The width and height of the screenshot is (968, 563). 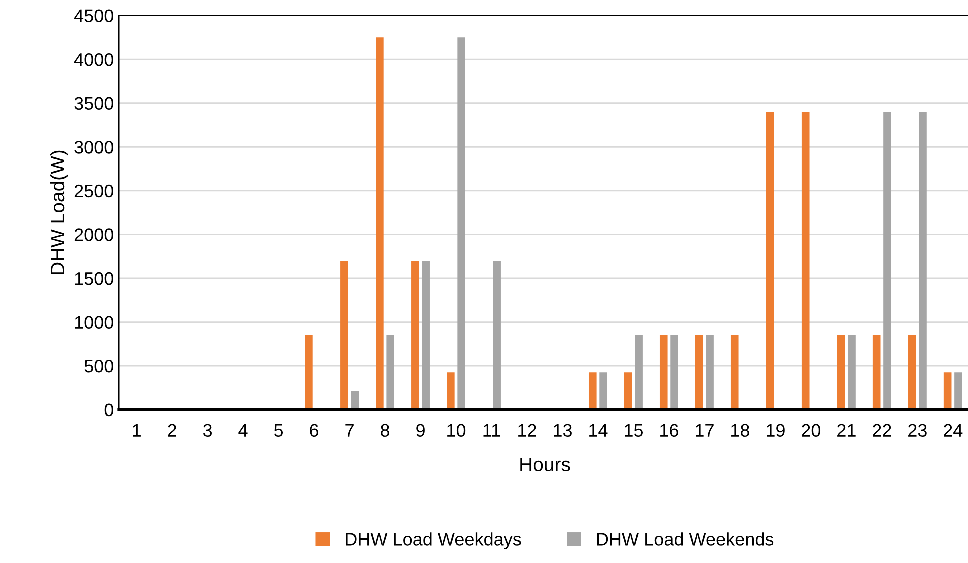 What do you see at coordinates (94, 191) in the screenshot?
I see `y-tick-label: 2500` at bounding box center [94, 191].